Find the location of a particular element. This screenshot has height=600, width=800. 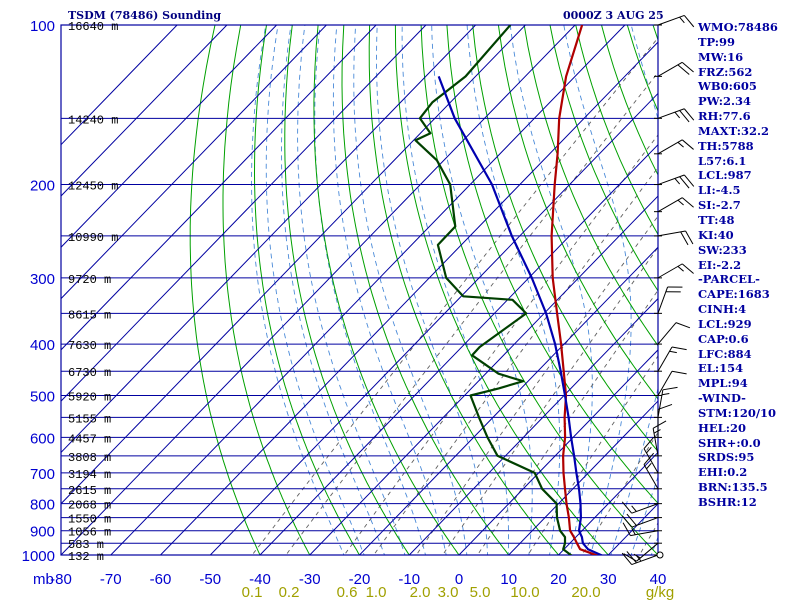

index-item: LCL:929 is located at coordinates (725, 323).